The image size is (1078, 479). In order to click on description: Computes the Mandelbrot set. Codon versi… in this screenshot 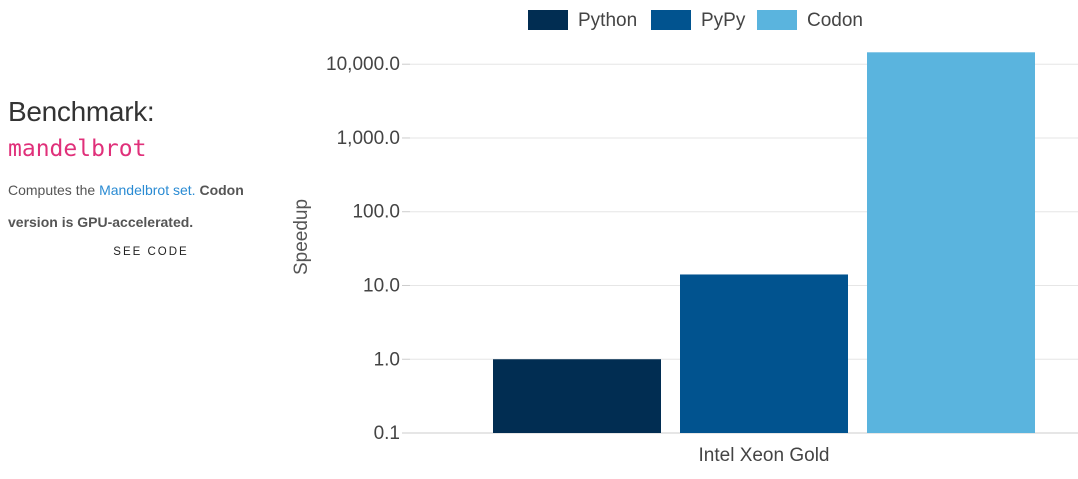, I will do `click(145, 206)`.